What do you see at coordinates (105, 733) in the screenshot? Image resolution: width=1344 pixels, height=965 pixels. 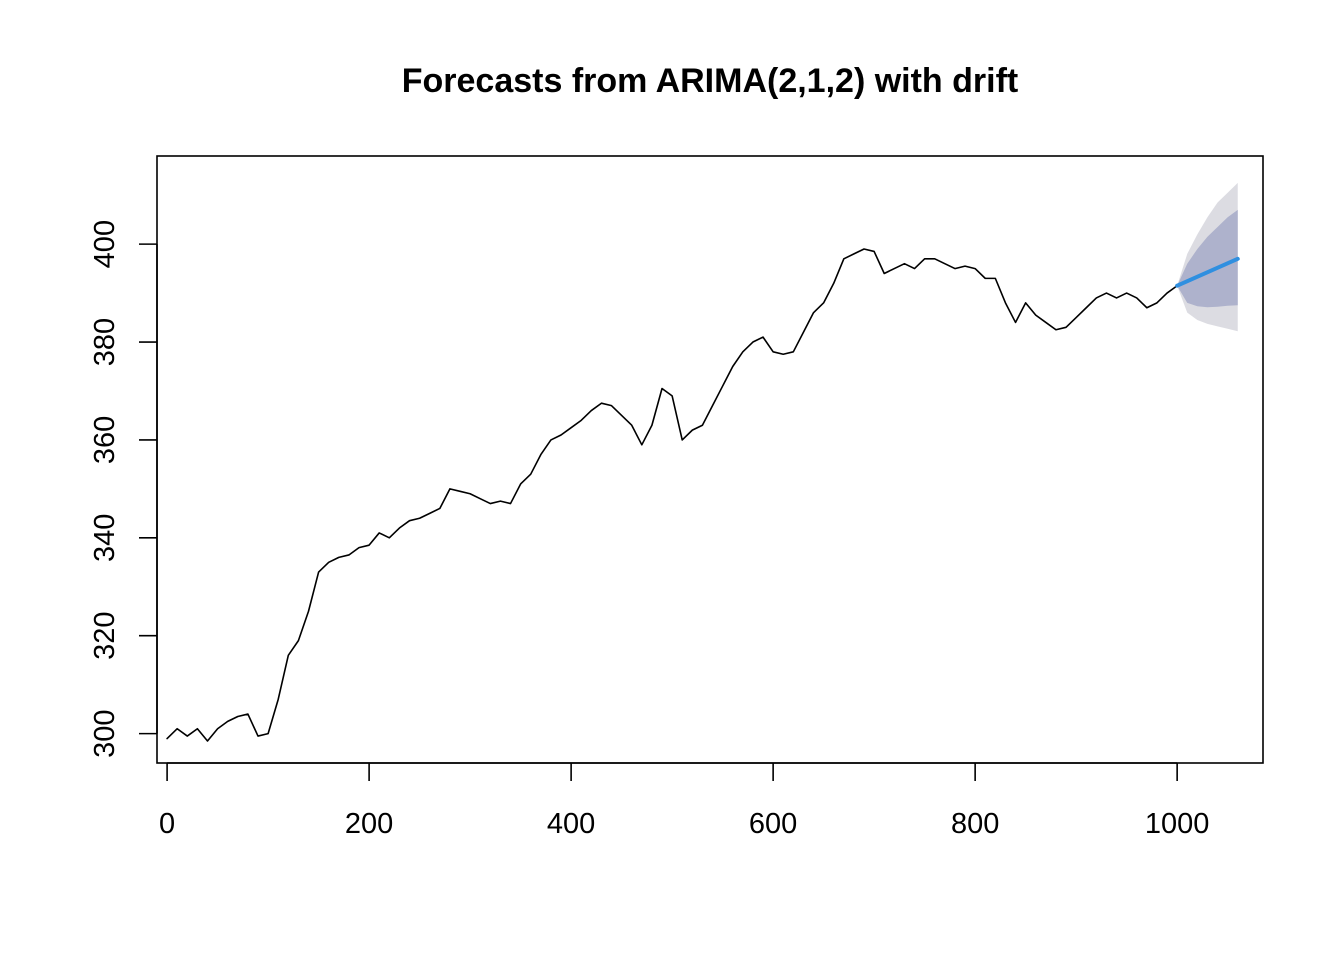 I see `y-tick-label: 300` at bounding box center [105, 733].